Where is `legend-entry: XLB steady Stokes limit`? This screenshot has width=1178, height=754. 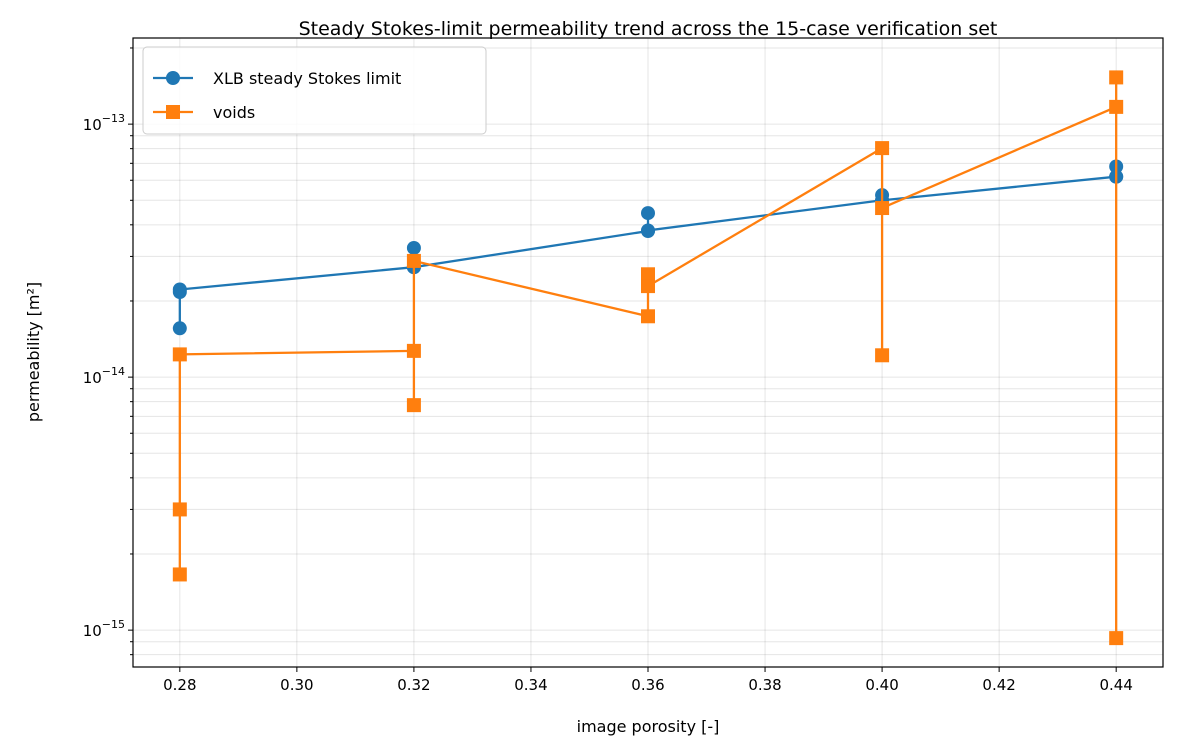
legend-entry: XLB steady Stokes limit is located at coordinates (277, 78).